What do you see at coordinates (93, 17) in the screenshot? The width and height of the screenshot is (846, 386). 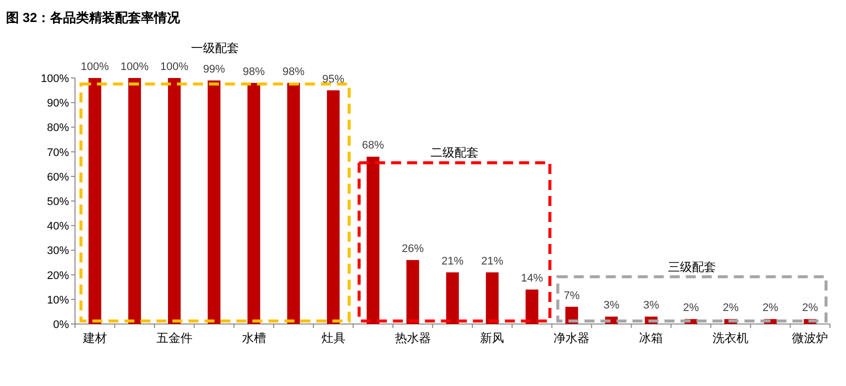 I see `title: 图 32：各品类精装配套率情况` at bounding box center [93, 17].